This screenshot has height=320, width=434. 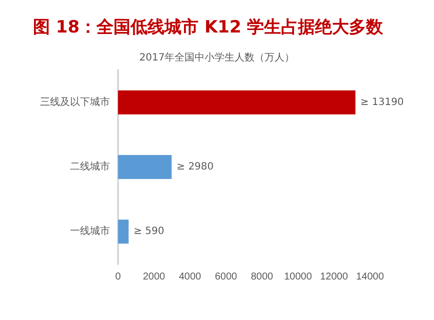 What do you see at coordinates (149, 232) in the screenshot?
I see `data-label: ≥ 590` at bounding box center [149, 232].